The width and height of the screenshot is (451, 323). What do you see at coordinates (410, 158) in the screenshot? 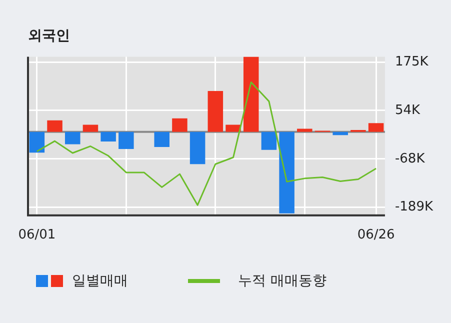
I see `y-tick-label: -68K` at bounding box center [410, 158].